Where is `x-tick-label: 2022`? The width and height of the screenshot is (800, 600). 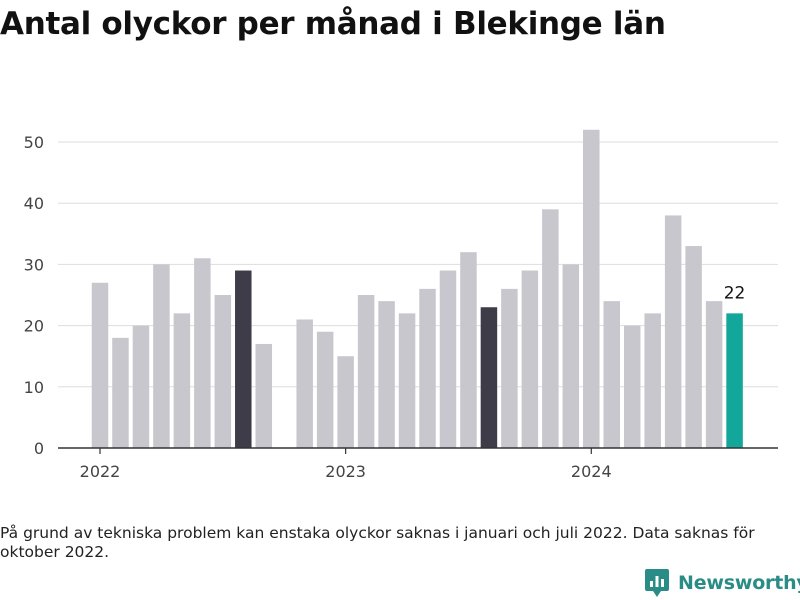 x-tick-label: 2022 is located at coordinates (100, 471).